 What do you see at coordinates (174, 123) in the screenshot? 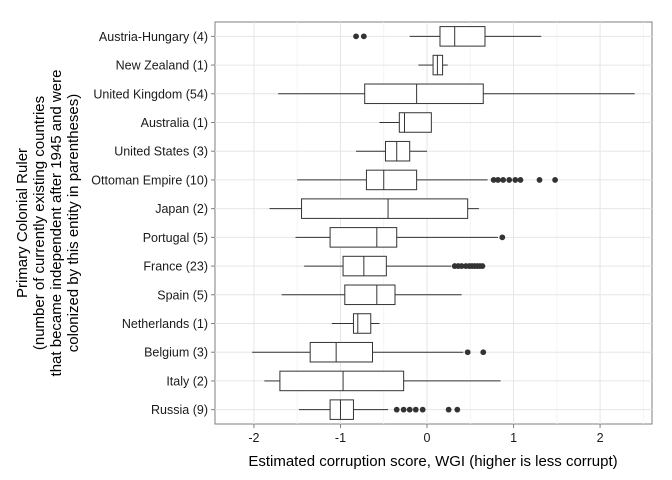
I see `y-tick-label: Australia (1)` at bounding box center [174, 123].